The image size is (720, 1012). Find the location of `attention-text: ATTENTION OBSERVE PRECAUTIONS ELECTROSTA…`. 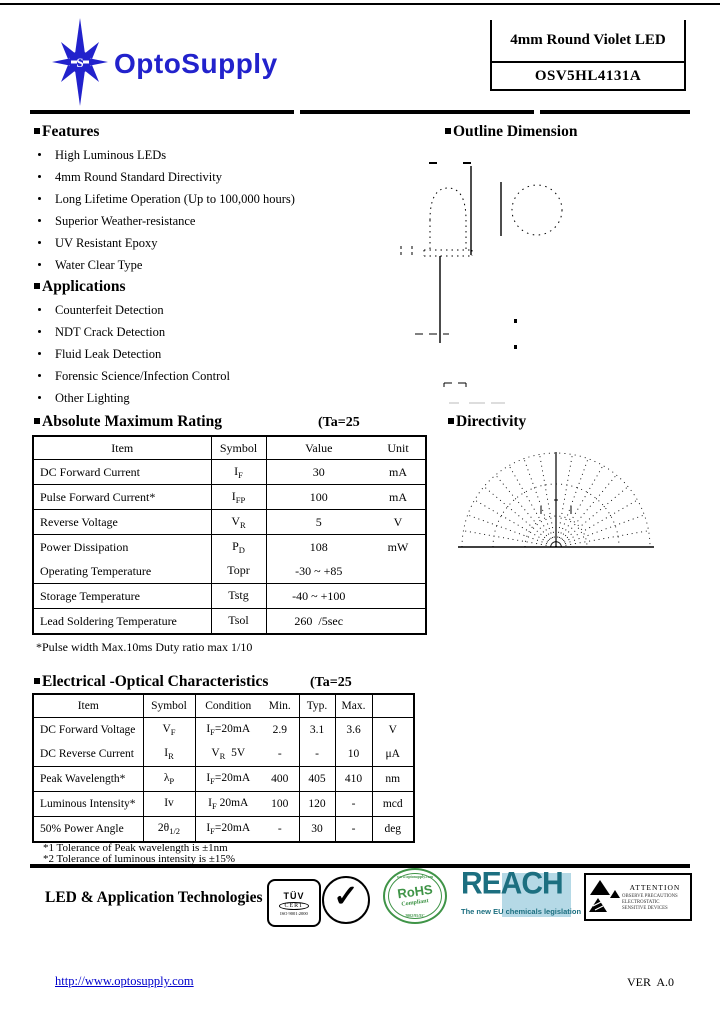

attention-text: ATTENTION OBSERVE PRECAUTIONS ELECTROSTA… is located at coordinates (656, 897).